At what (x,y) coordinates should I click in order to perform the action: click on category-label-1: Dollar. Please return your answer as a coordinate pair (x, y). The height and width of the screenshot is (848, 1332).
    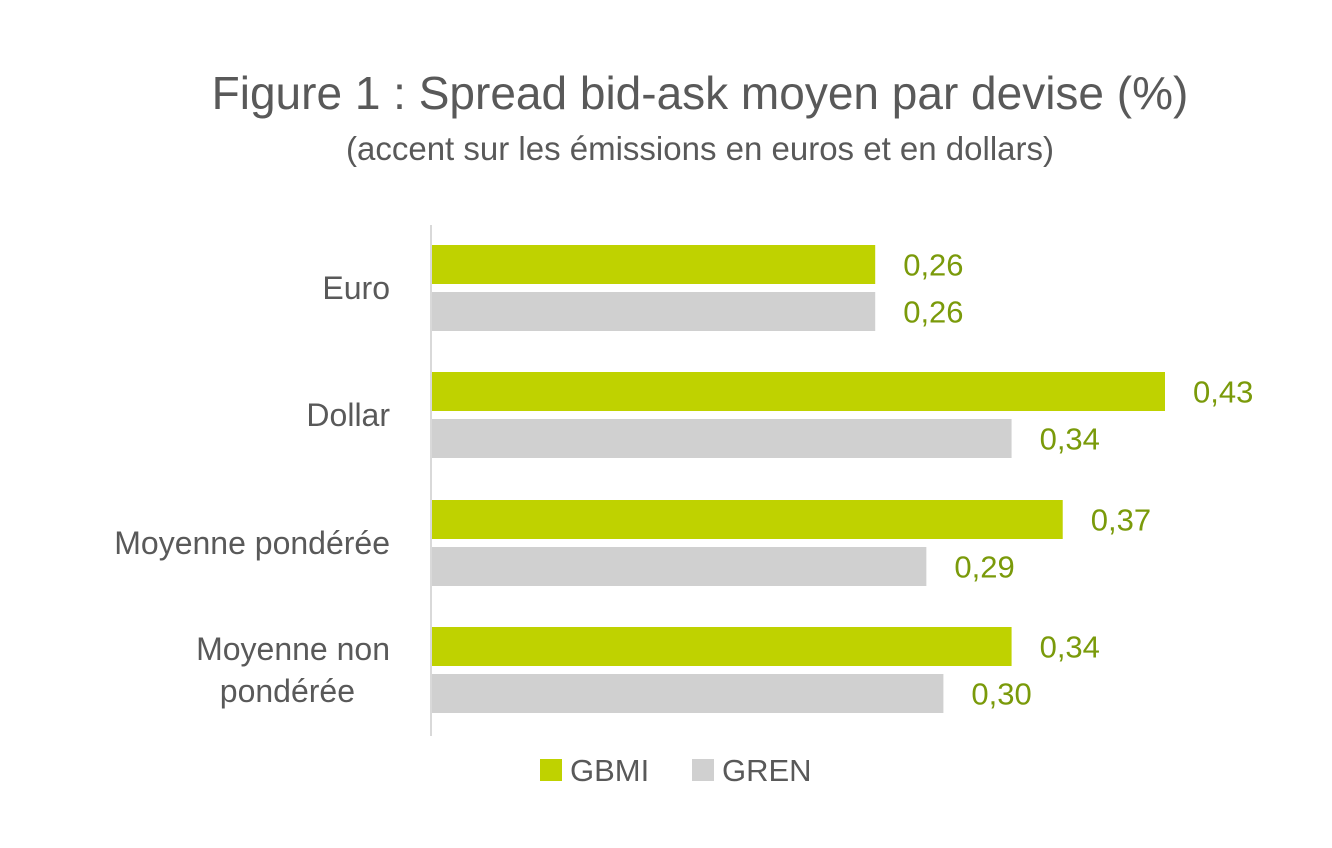
    Looking at the image, I should click on (348, 415).